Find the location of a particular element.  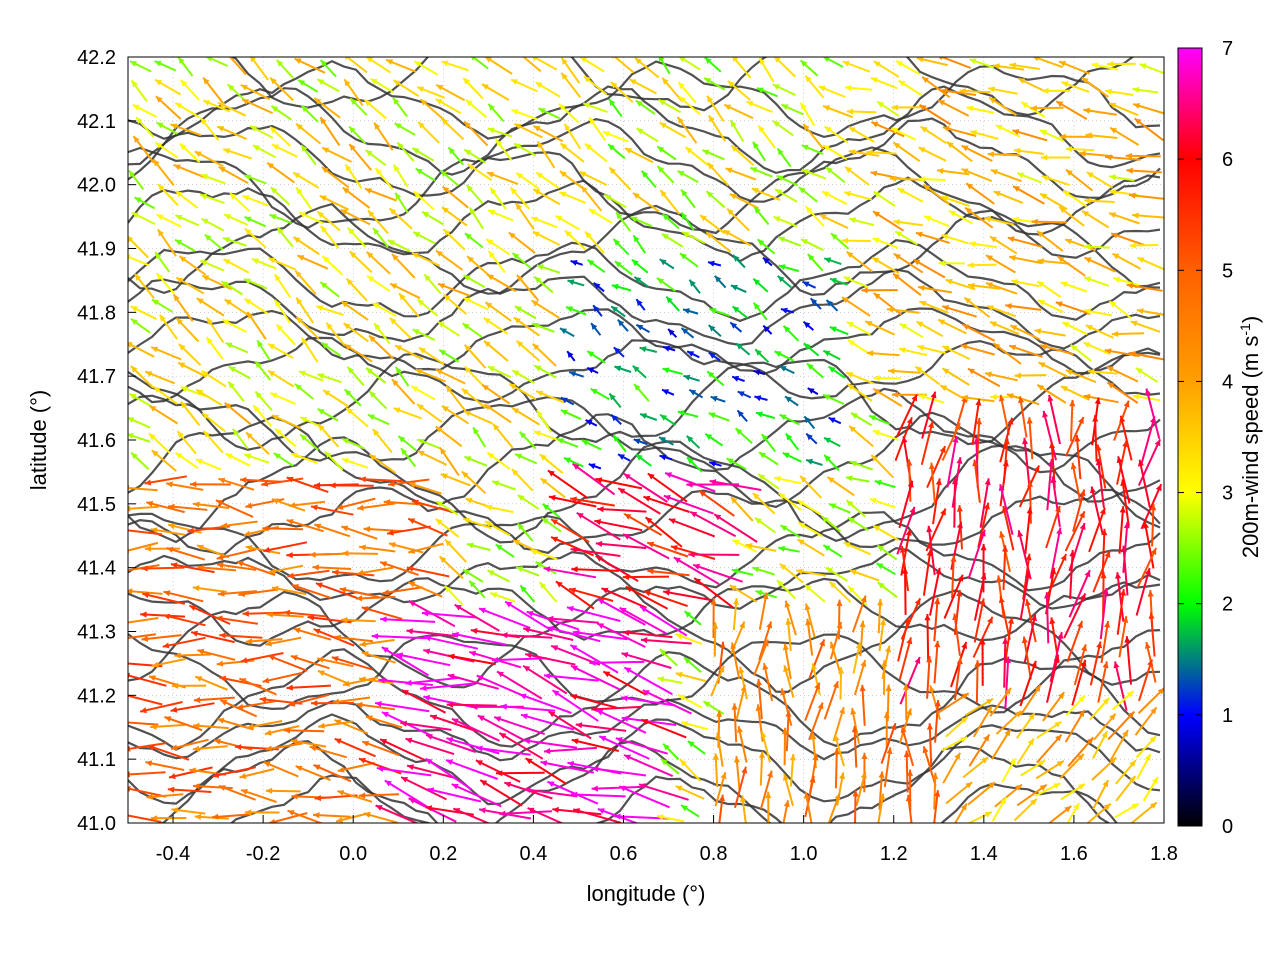

x-axis-ticks: -0.4 -0.2 0.0 0.2 0.4 0.6 0.8 1.0 1.2 1.4 1.6 1.8 is located at coordinates (667, 840).